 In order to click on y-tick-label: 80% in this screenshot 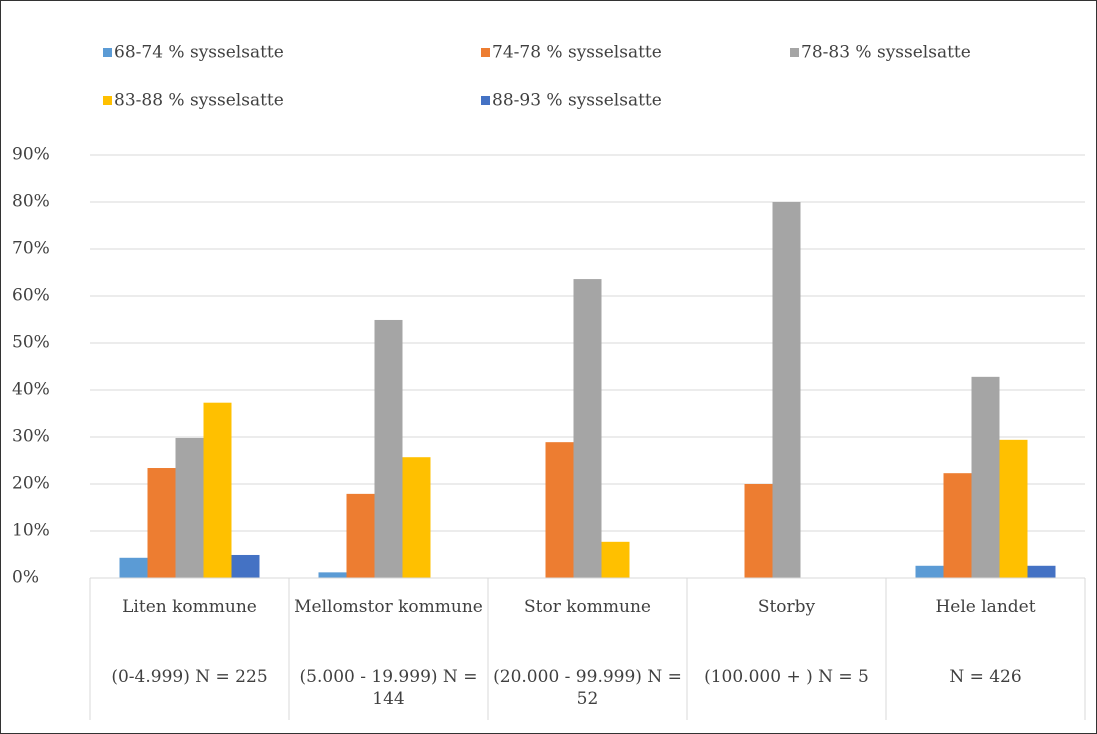, I will do `click(31, 202)`.